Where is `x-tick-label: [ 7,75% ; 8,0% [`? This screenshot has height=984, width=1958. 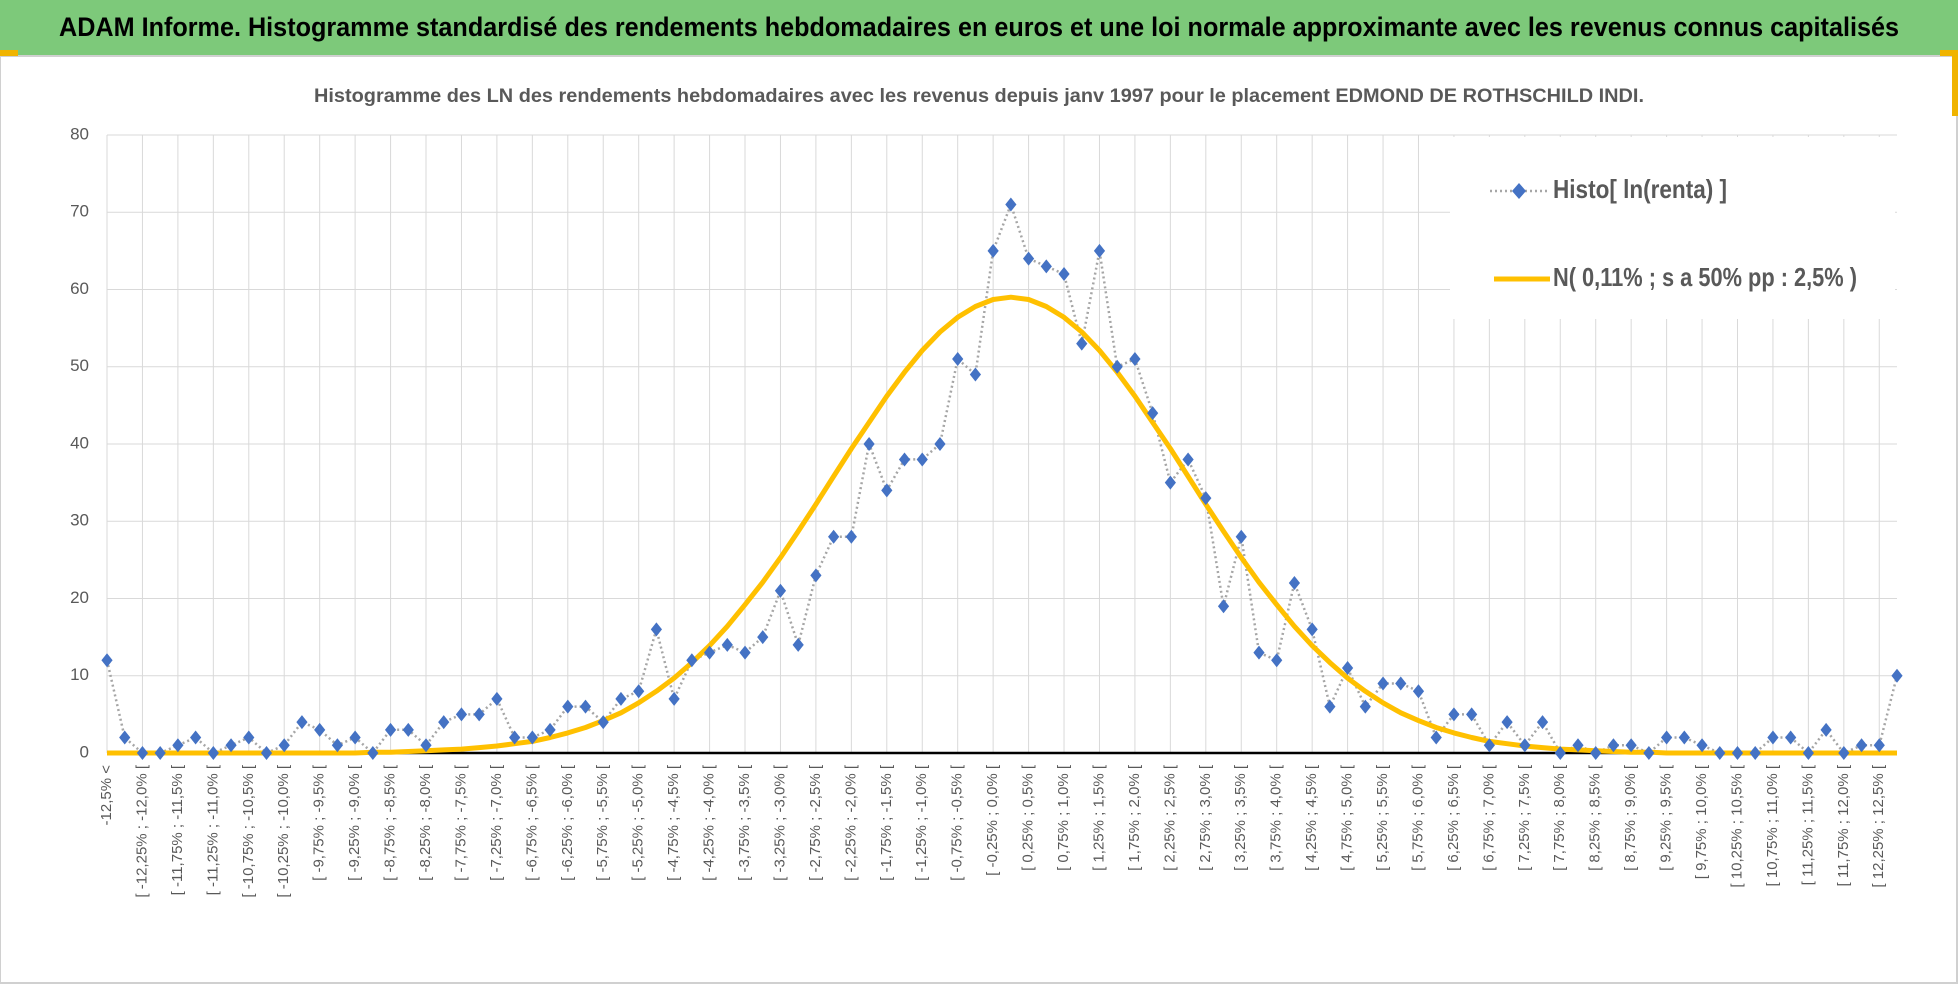 x-tick-label: [ 7,75% ; 8,0% [ is located at coordinates (1559, 817).